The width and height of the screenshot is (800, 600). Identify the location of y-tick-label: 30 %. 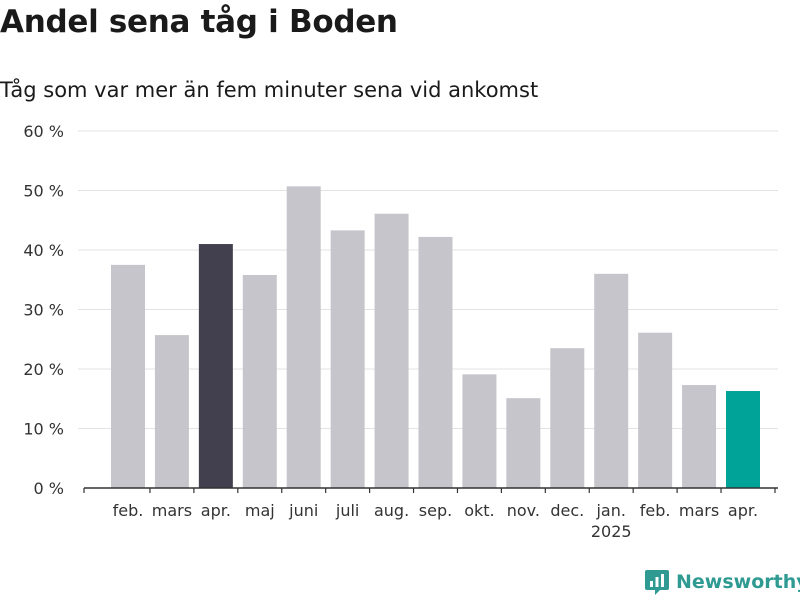
(43, 310).